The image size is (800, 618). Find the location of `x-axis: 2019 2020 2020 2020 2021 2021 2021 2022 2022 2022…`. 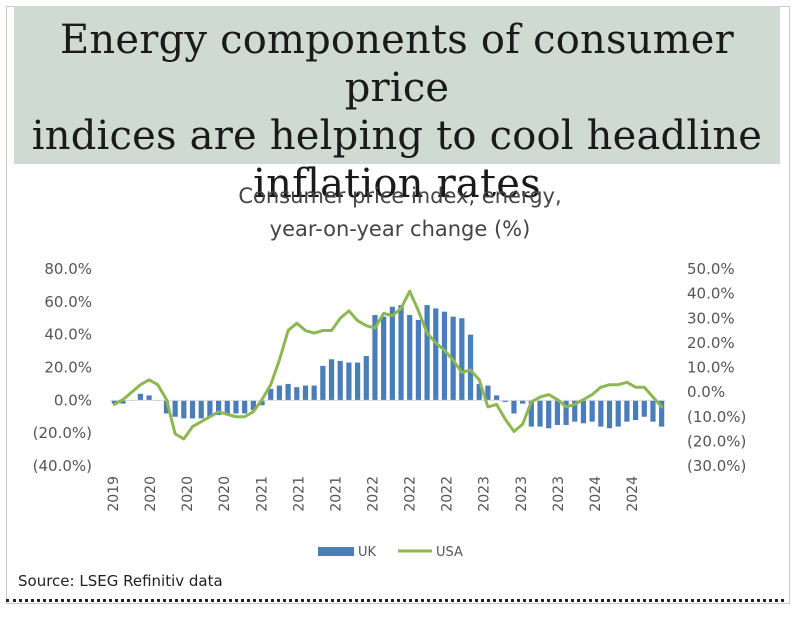

x-axis: 2019 2020 2020 2020 2021 2021 2021 2022 2022 2022… is located at coordinates (373, 494).